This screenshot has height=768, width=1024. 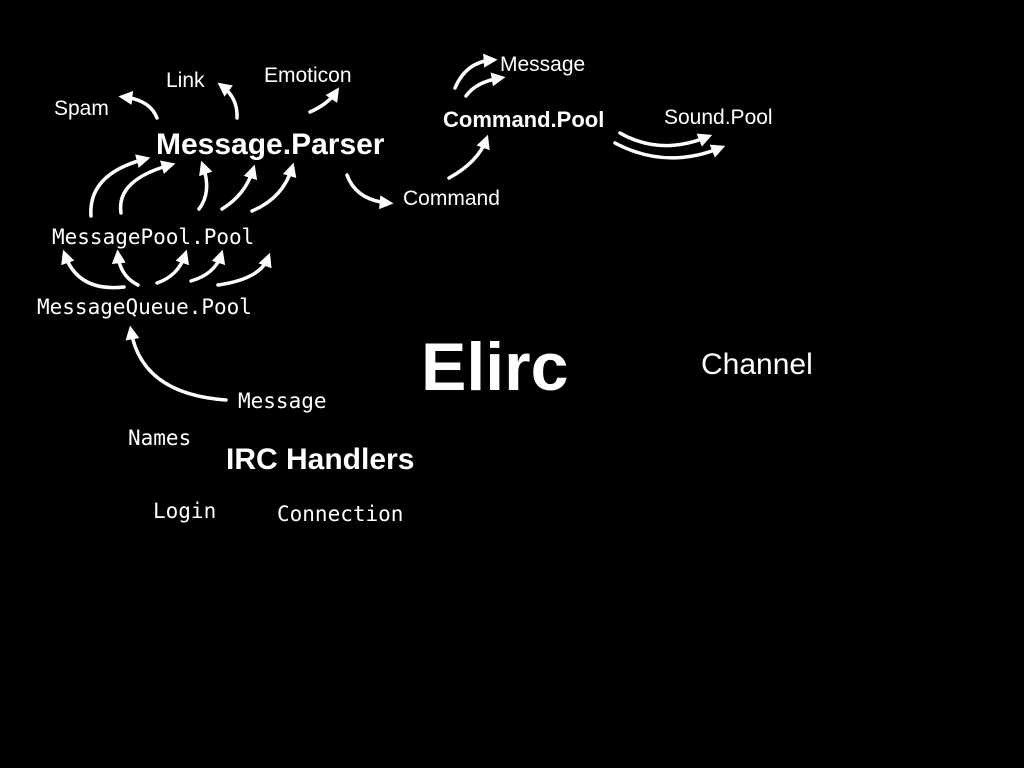 I want to click on node-link: Link, so click(x=185, y=80).